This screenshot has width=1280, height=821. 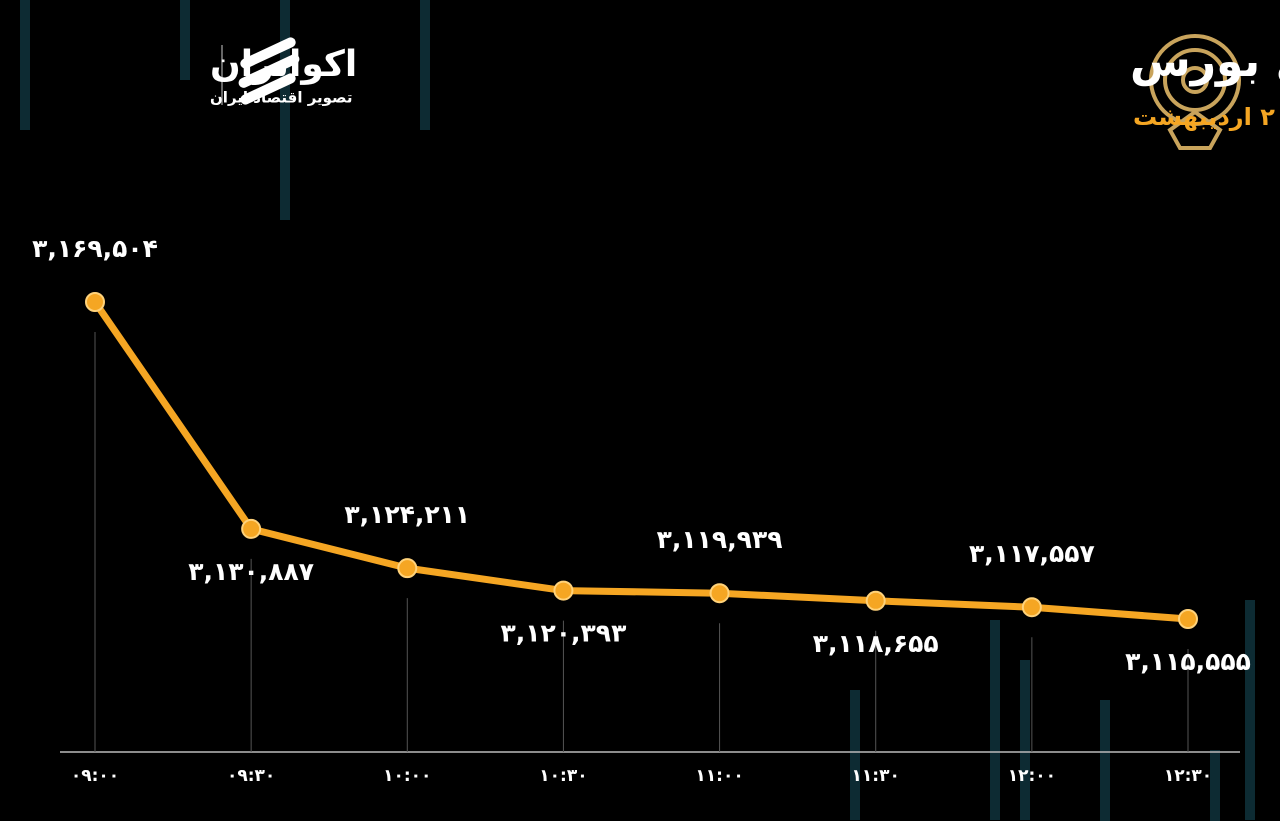 I want to click on value-label: ۳,۱۳۰,۸۸۷, so click(x=251, y=571).